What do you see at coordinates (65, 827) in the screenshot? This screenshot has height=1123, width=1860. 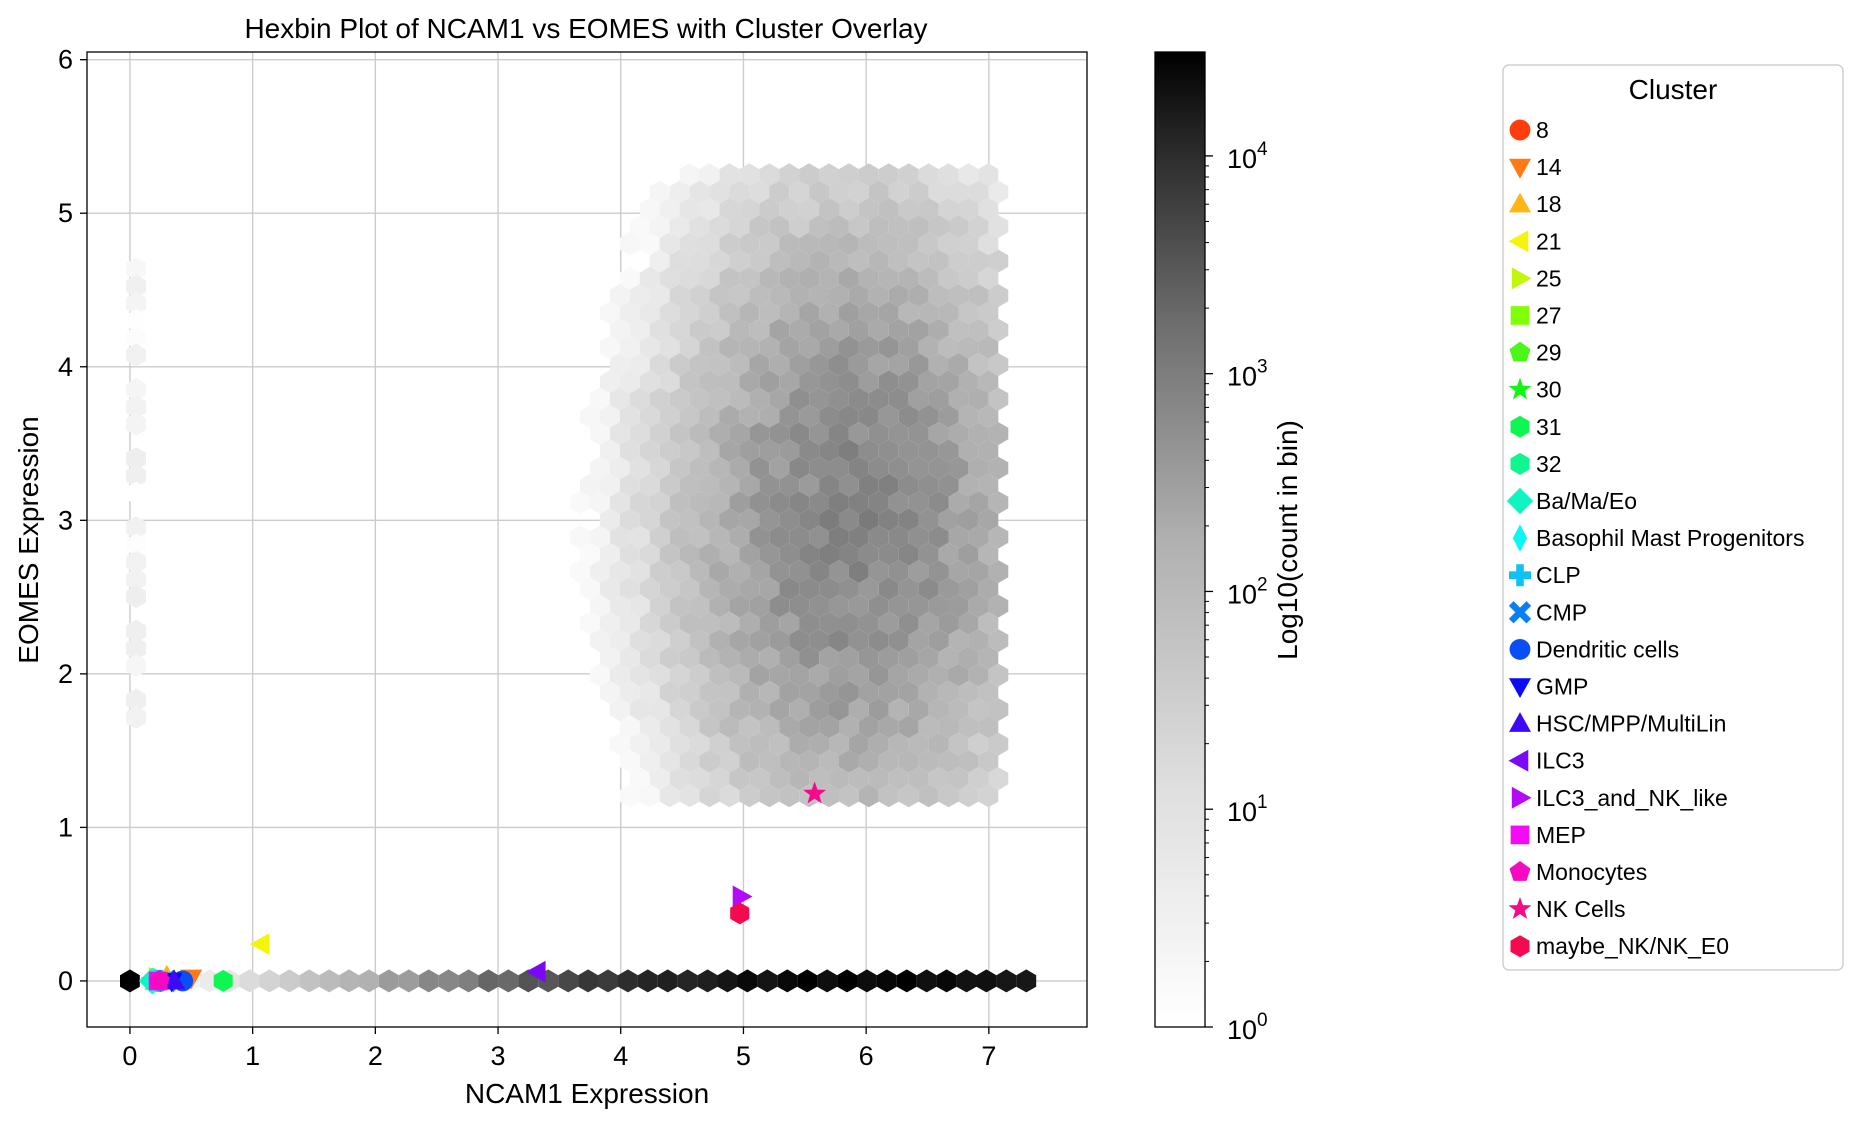 I see `y-tick-label: 1` at bounding box center [65, 827].